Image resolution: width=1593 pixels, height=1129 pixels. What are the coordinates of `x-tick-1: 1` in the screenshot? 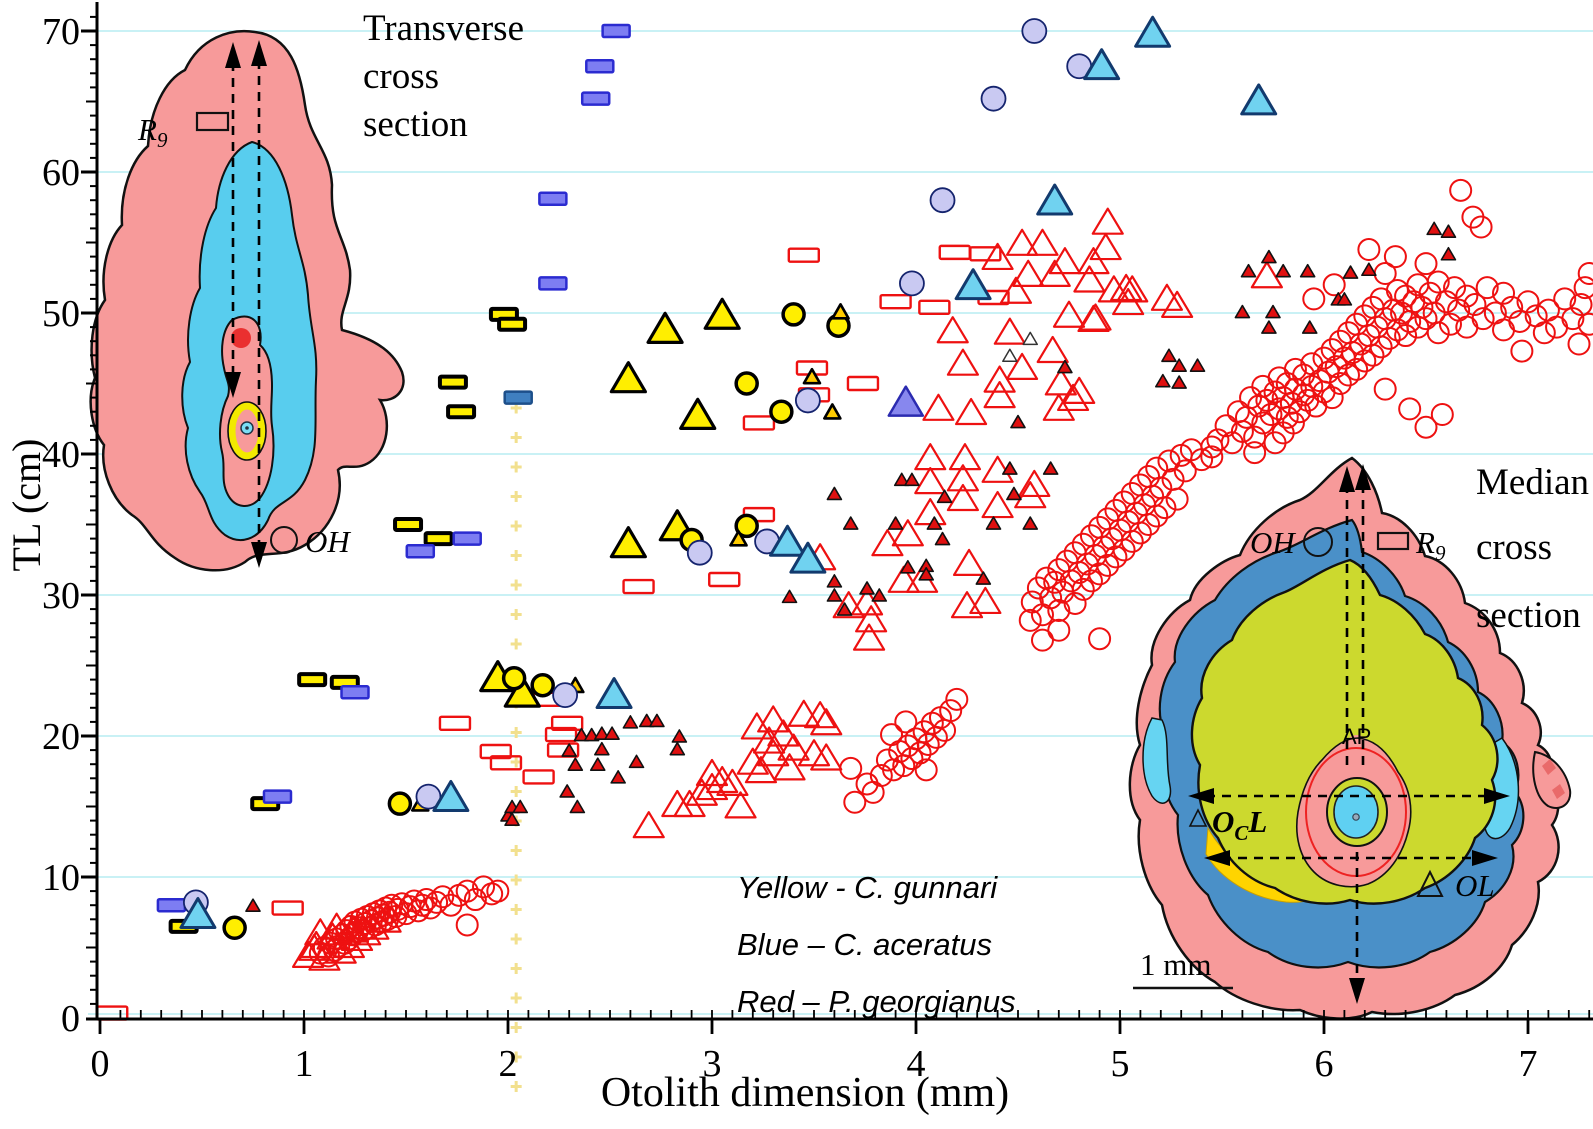 It's located at (304, 1064).